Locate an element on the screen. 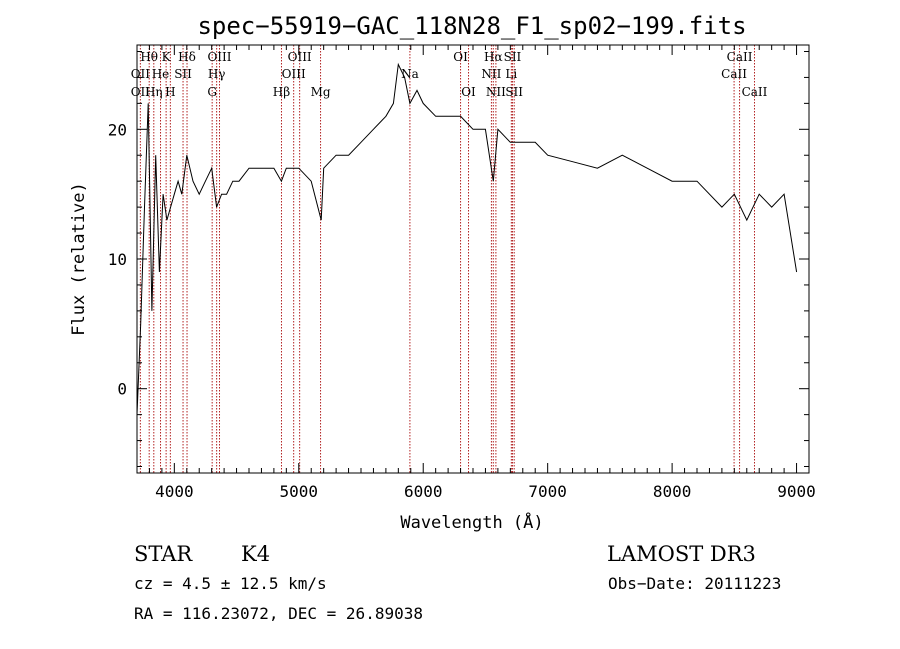  x-tick-label: 7000 is located at coordinates (547, 491).